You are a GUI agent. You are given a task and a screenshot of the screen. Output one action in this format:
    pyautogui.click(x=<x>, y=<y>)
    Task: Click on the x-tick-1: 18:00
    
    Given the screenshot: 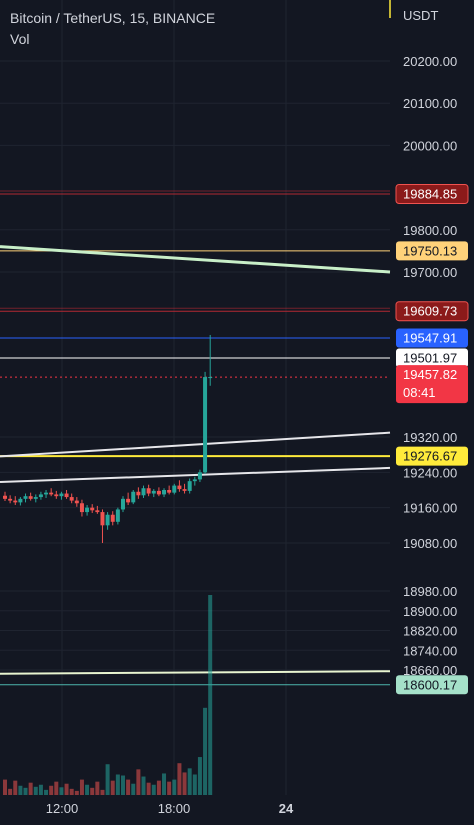 What is the action you would take?
    pyautogui.click(x=174, y=808)
    